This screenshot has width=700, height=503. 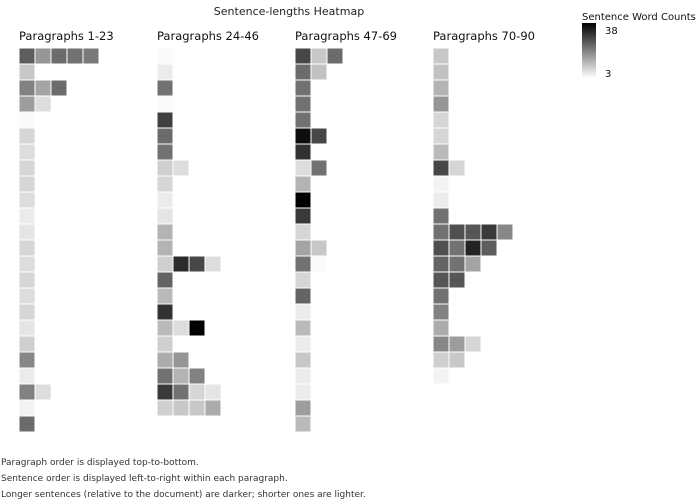 What do you see at coordinates (639, 17) in the screenshot?
I see `legend-title: Sentence Word Counts` at bounding box center [639, 17].